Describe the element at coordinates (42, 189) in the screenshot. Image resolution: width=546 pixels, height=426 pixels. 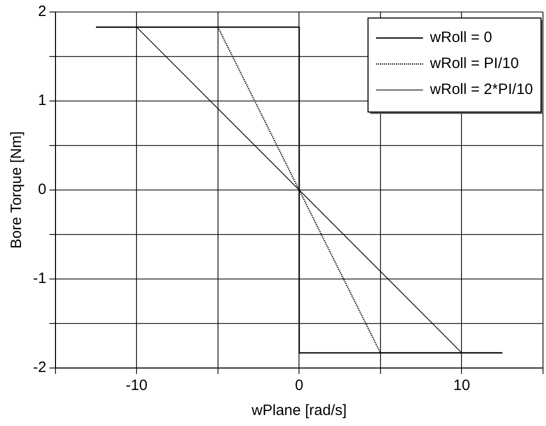
I see `y-tick-label: 0` at that location.